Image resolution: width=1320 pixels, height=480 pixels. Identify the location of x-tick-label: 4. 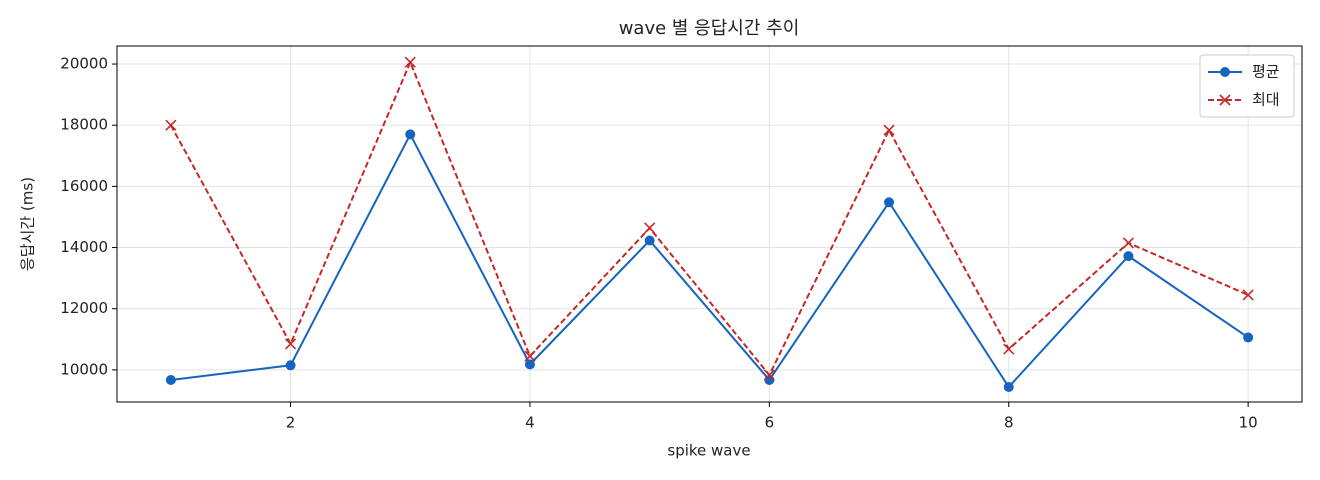
(530, 423).